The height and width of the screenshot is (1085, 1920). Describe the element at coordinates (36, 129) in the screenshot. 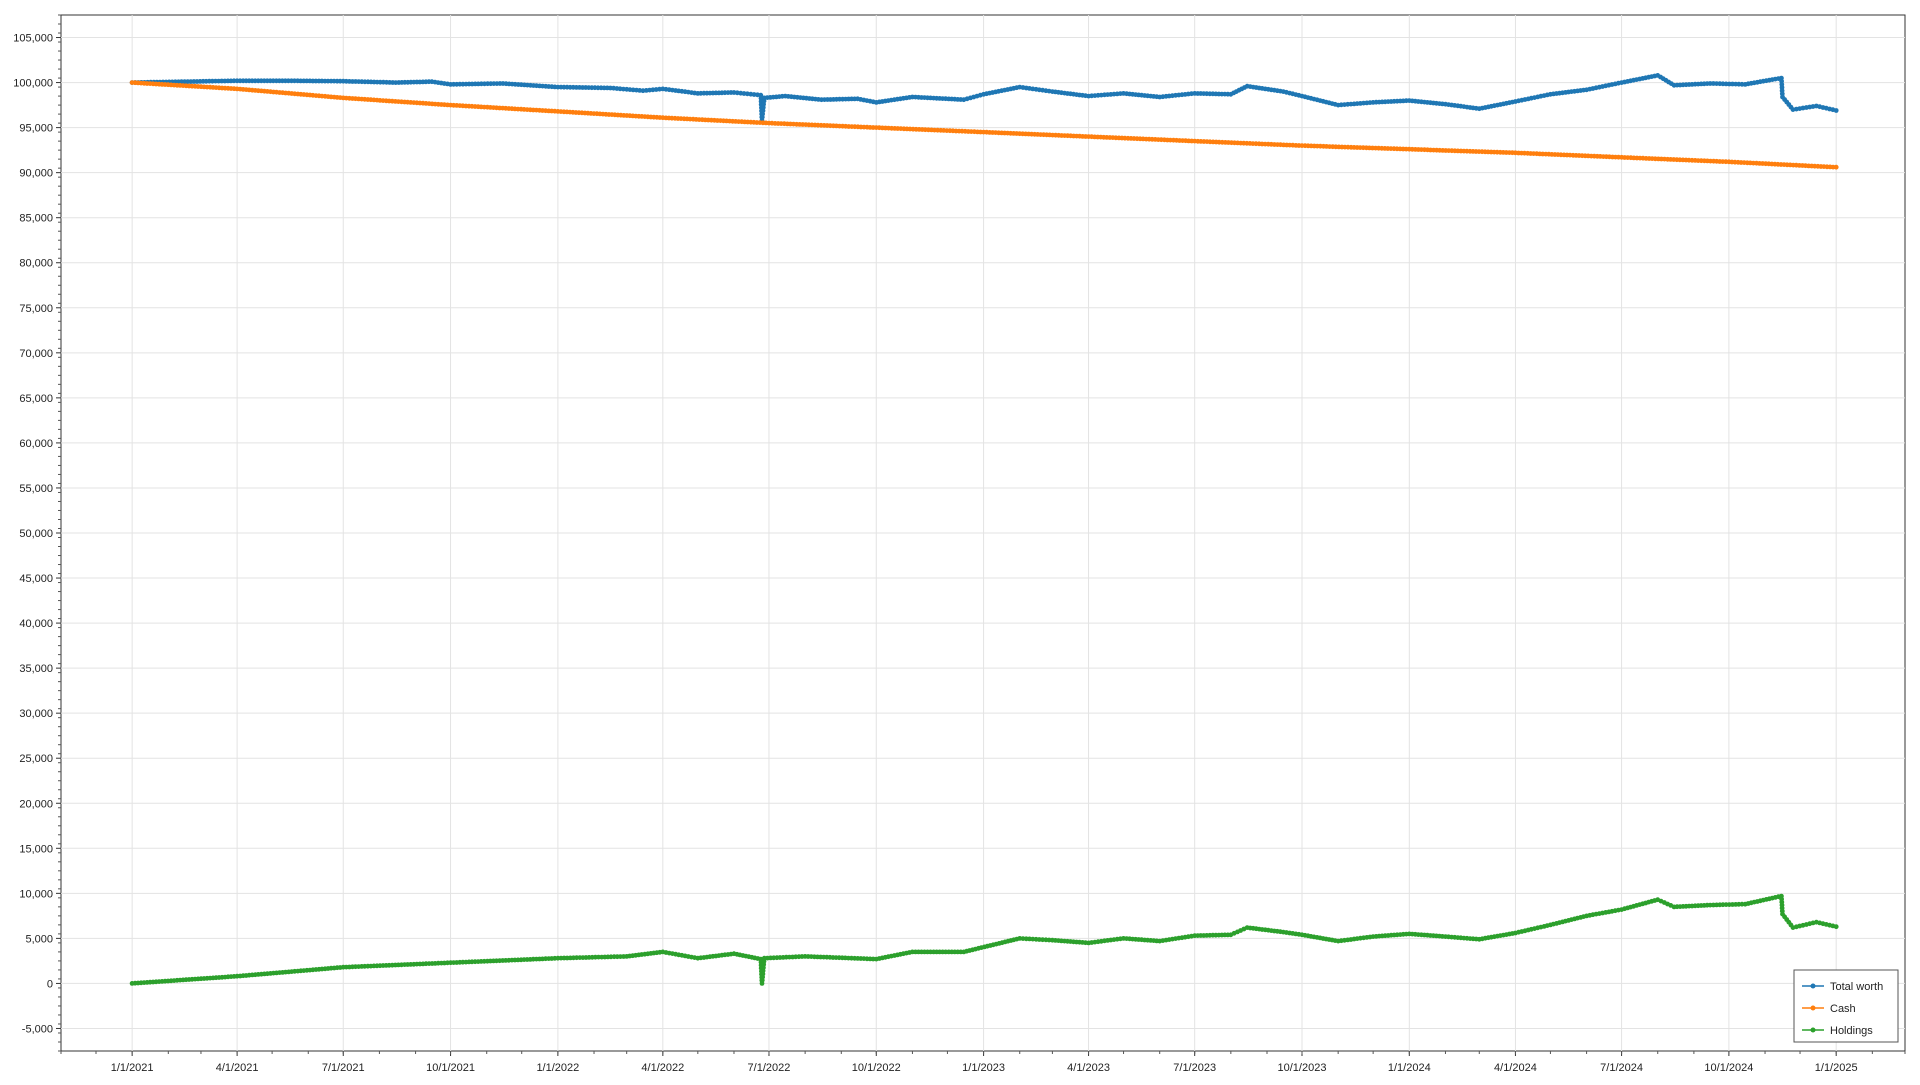

I see `y-tick-label: 95,000` at that location.